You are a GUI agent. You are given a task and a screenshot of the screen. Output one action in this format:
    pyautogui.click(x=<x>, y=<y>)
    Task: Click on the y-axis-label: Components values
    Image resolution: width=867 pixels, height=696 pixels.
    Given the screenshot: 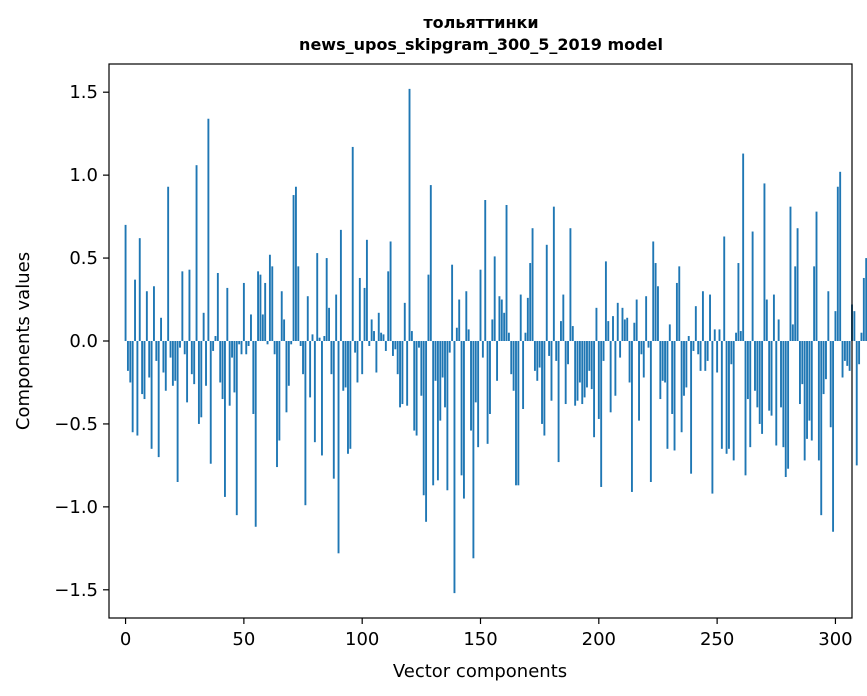 What is the action you would take?
    pyautogui.click(x=23, y=341)
    